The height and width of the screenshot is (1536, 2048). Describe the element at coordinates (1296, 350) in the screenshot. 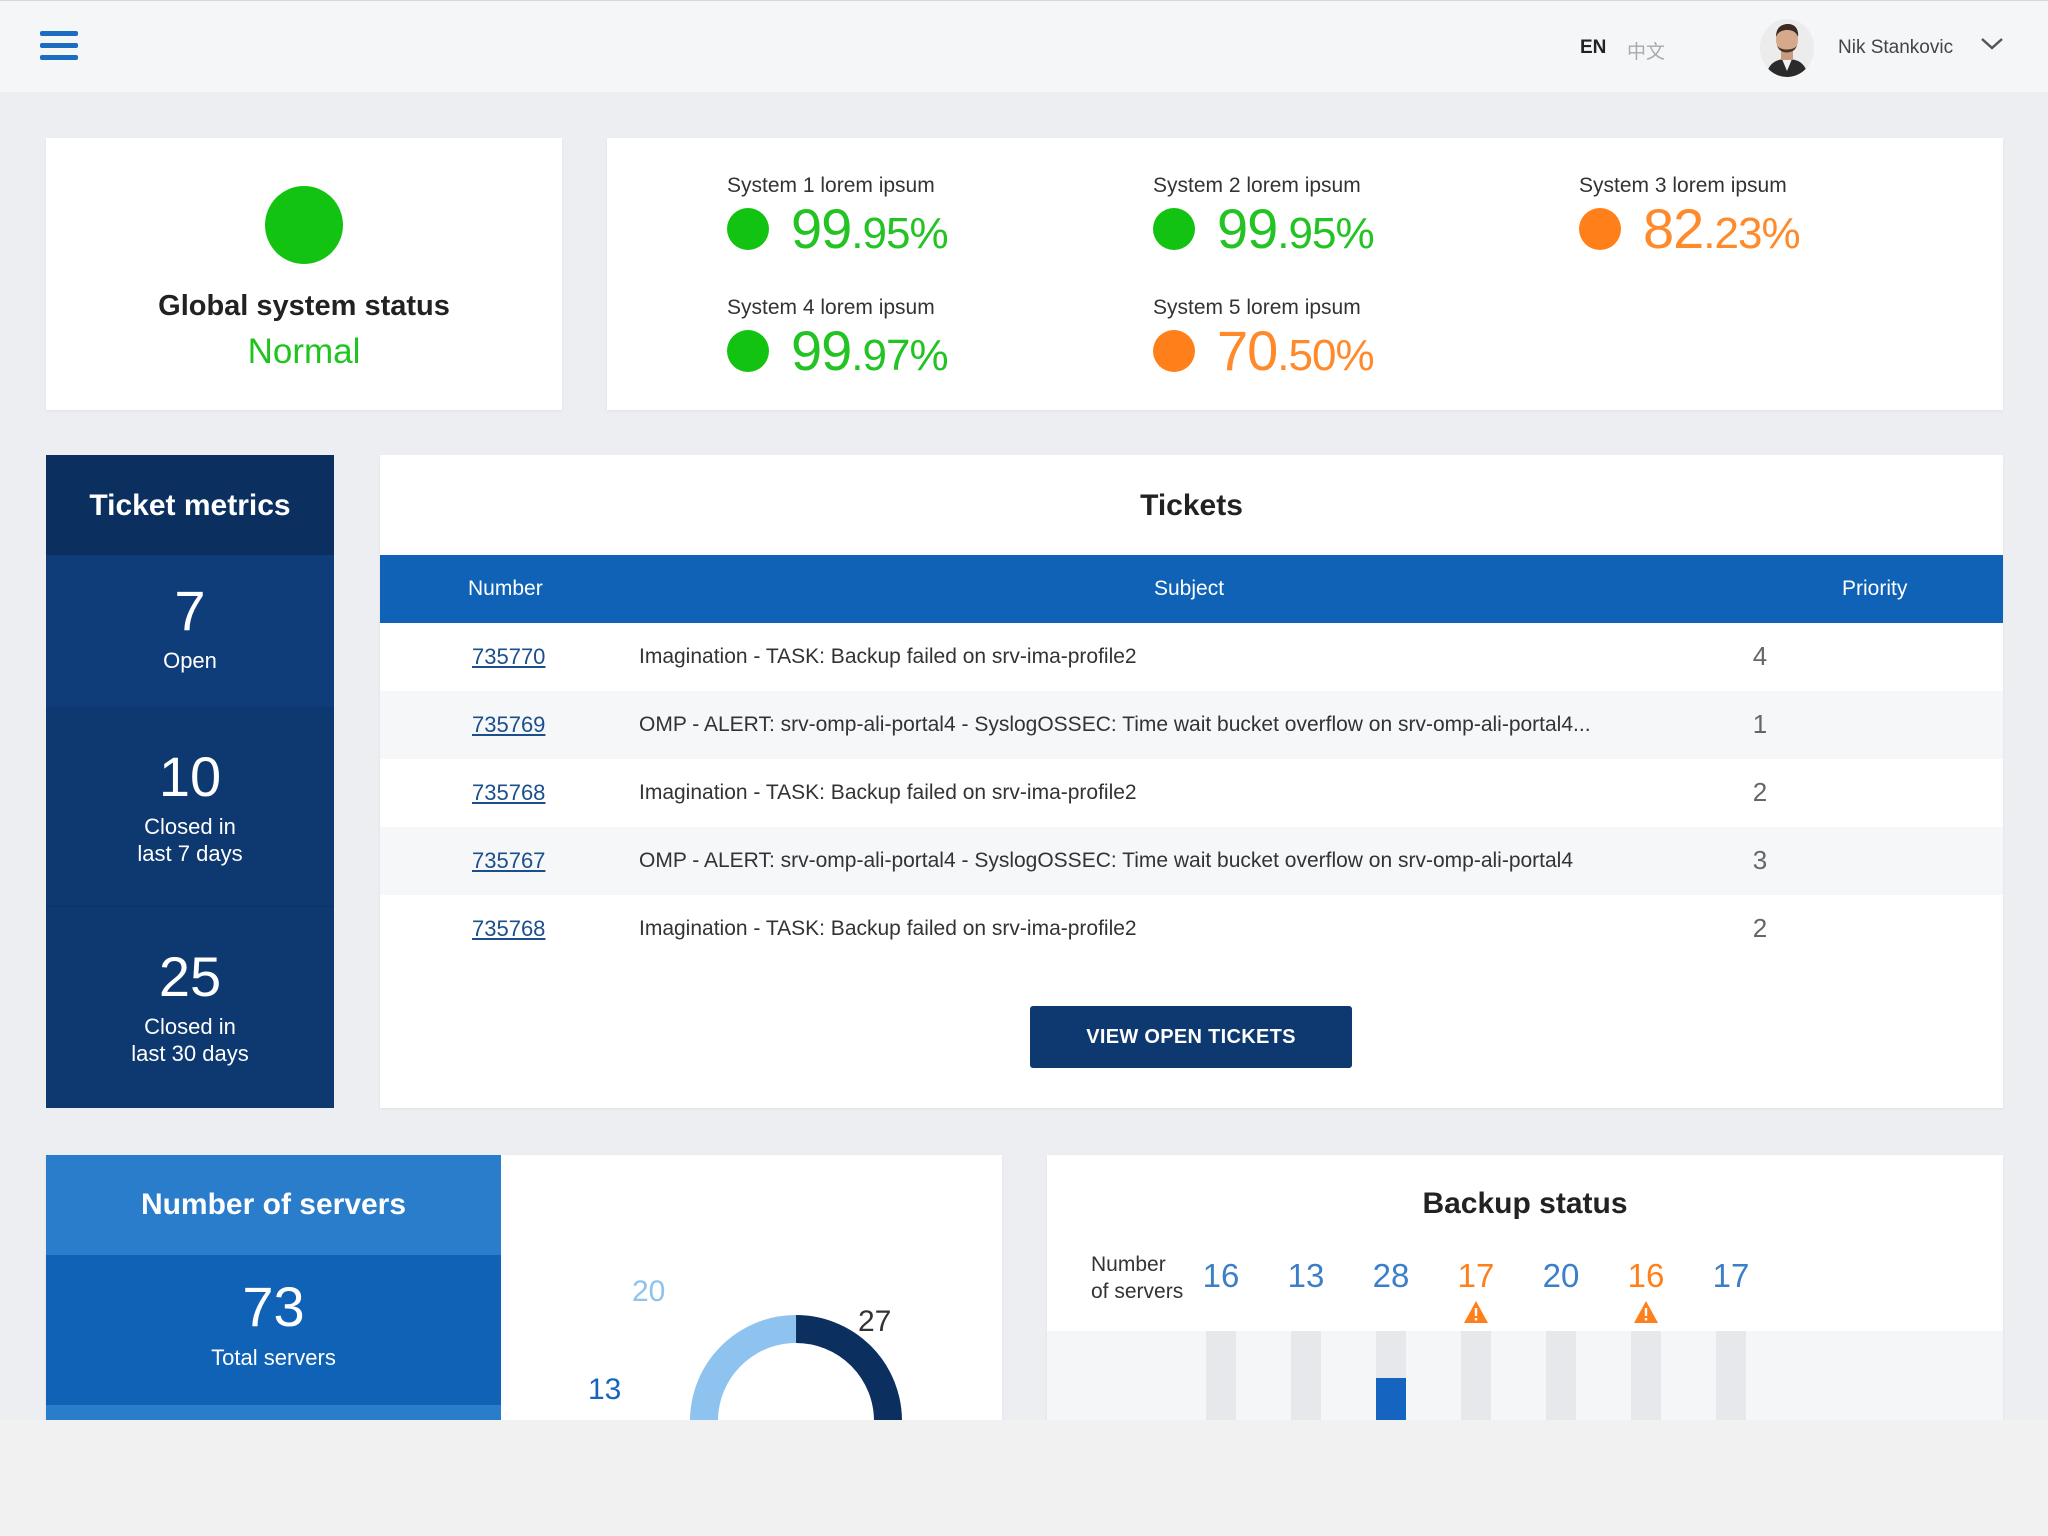

I see `system-uptime: 70.50%` at that location.